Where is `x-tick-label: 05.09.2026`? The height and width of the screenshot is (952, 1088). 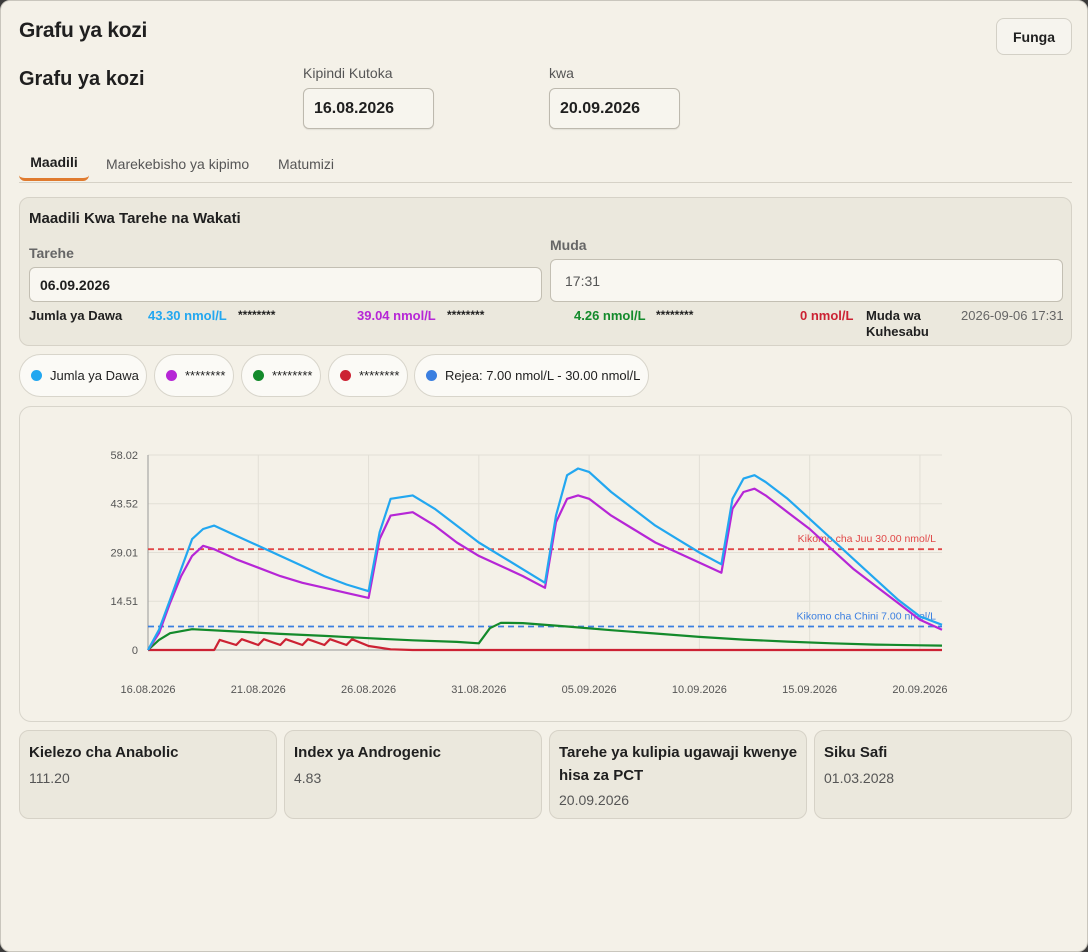
x-tick-label: 05.09.2026 is located at coordinates (589, 690).